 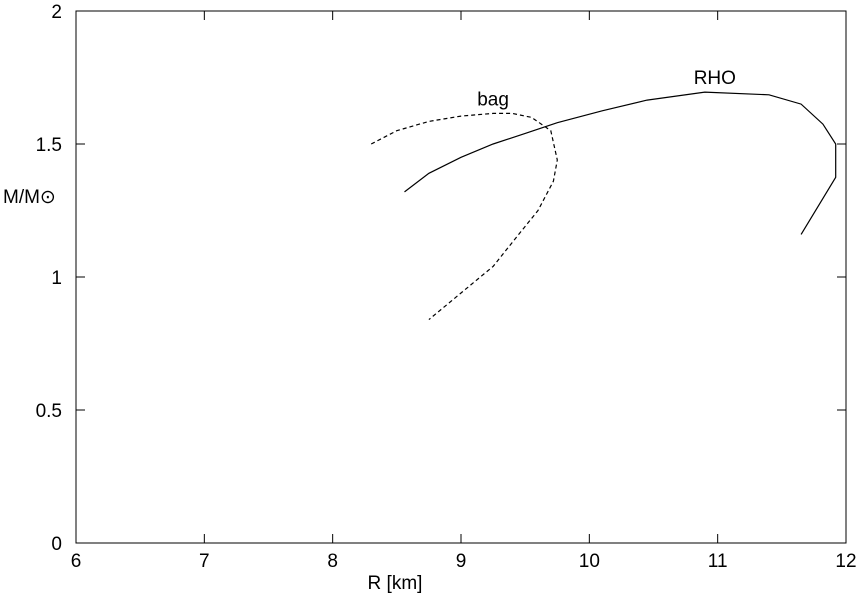 What do you see at coordinates (620, 163) in the screenshot?
I see `series-line-rho` at bounding box center [620, 163].